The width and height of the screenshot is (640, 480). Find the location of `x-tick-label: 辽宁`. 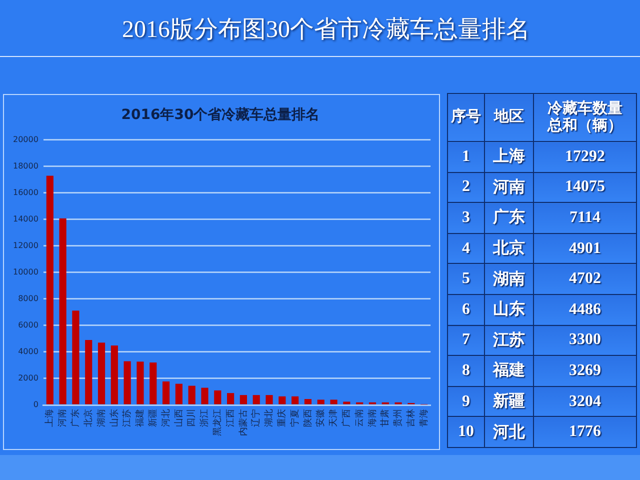

x-tick-label: 辽宁 is located at coordinates (256, 418).